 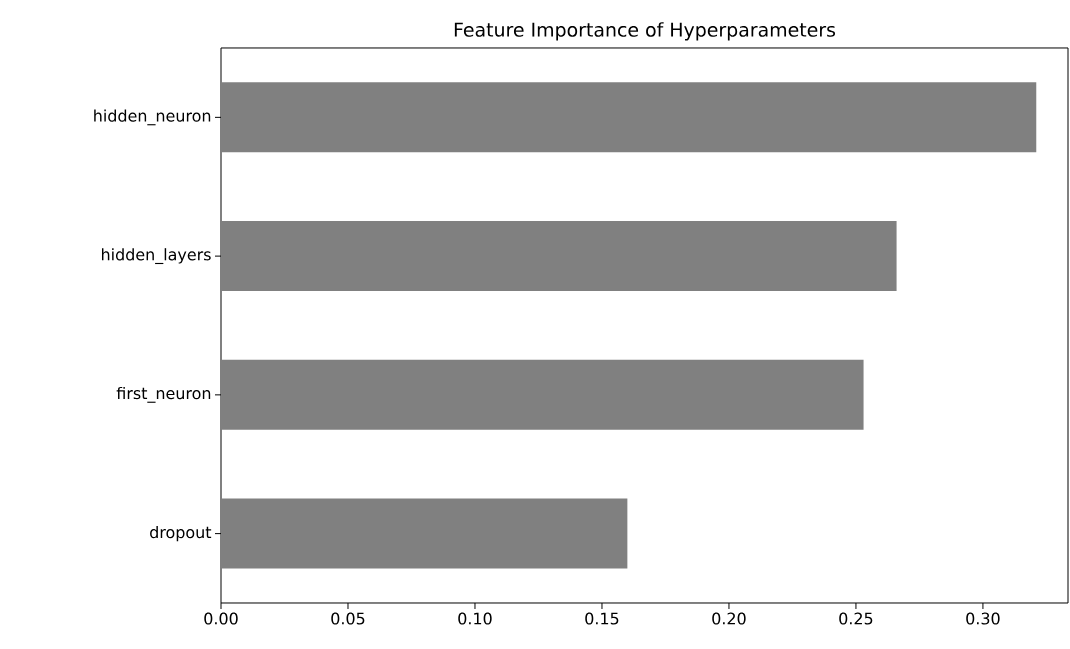 I want to click on chart-title: Feature Importance of Hyperparameters, so click(x=645, y=31).